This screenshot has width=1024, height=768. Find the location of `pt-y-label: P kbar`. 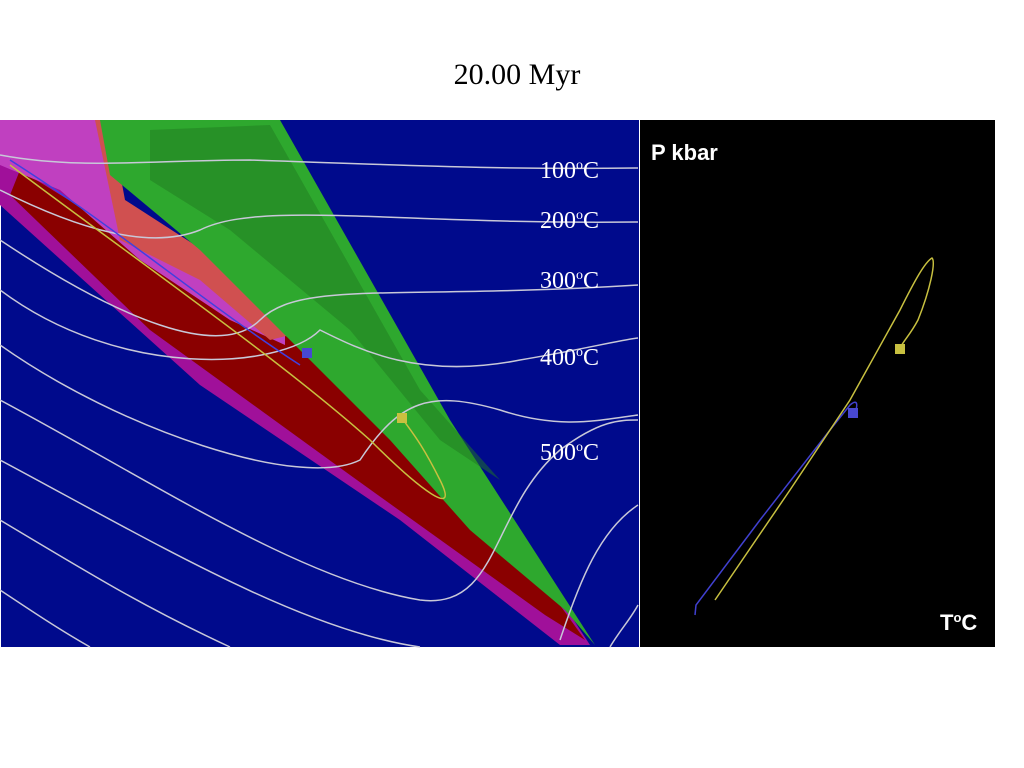

pt-y-label: P kbar is located at coordinates (684, 152).